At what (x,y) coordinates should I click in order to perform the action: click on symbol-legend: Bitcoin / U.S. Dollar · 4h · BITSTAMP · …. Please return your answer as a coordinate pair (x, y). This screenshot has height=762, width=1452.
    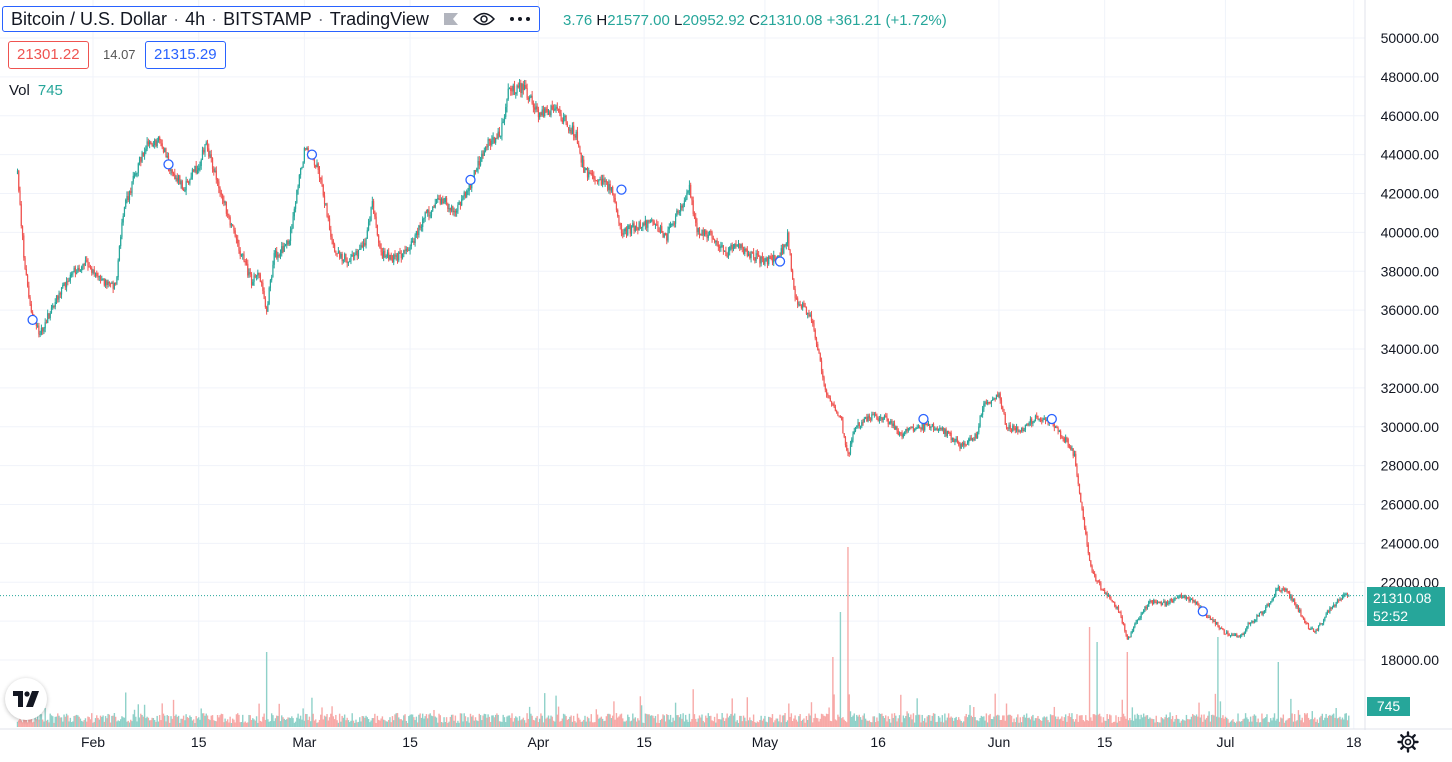
    Looking at the image, I should click on (271, 19).